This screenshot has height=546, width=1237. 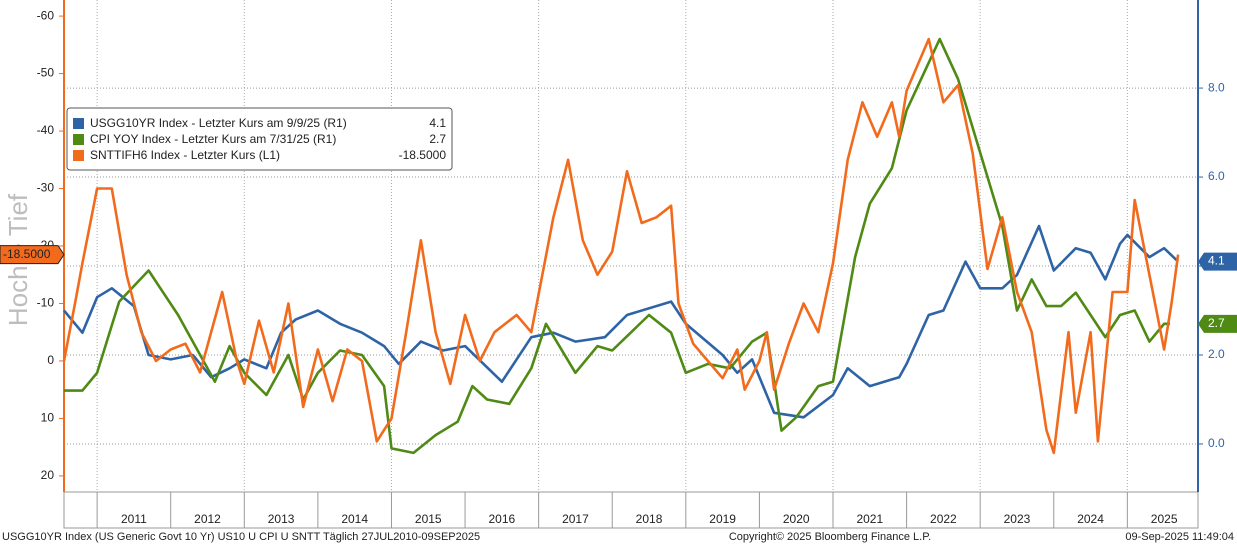 What do you see at coordinates (48, 418) in the screenshot?
I see `y-tick-label: 10` at bounding box center [48, 418].